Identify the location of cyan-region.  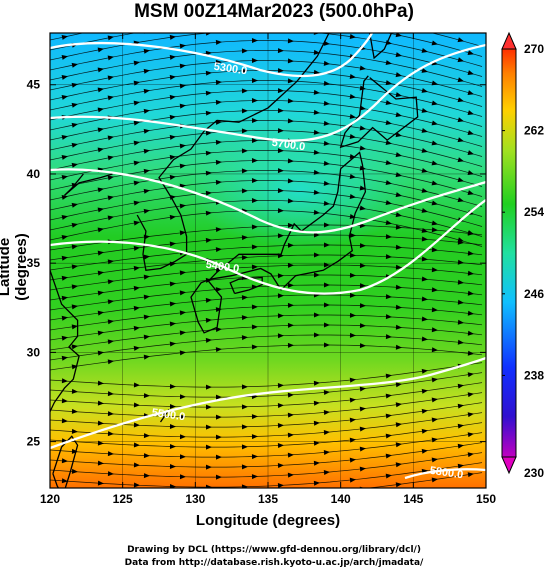
(300, 190).